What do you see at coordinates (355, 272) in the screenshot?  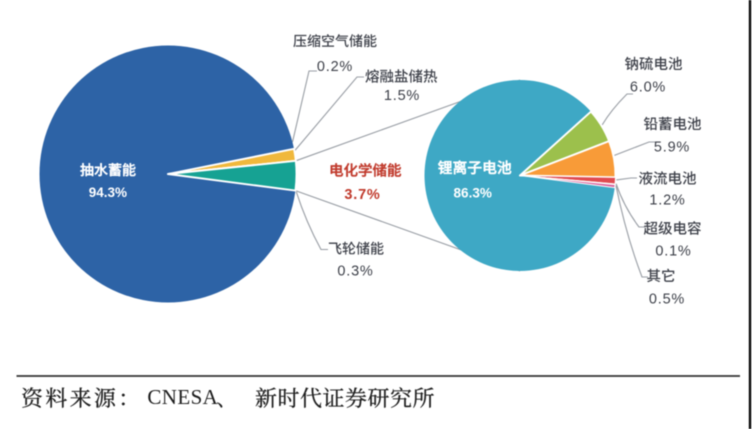 I see `svg-text: 0.3%` at bounding box center [355, 272].